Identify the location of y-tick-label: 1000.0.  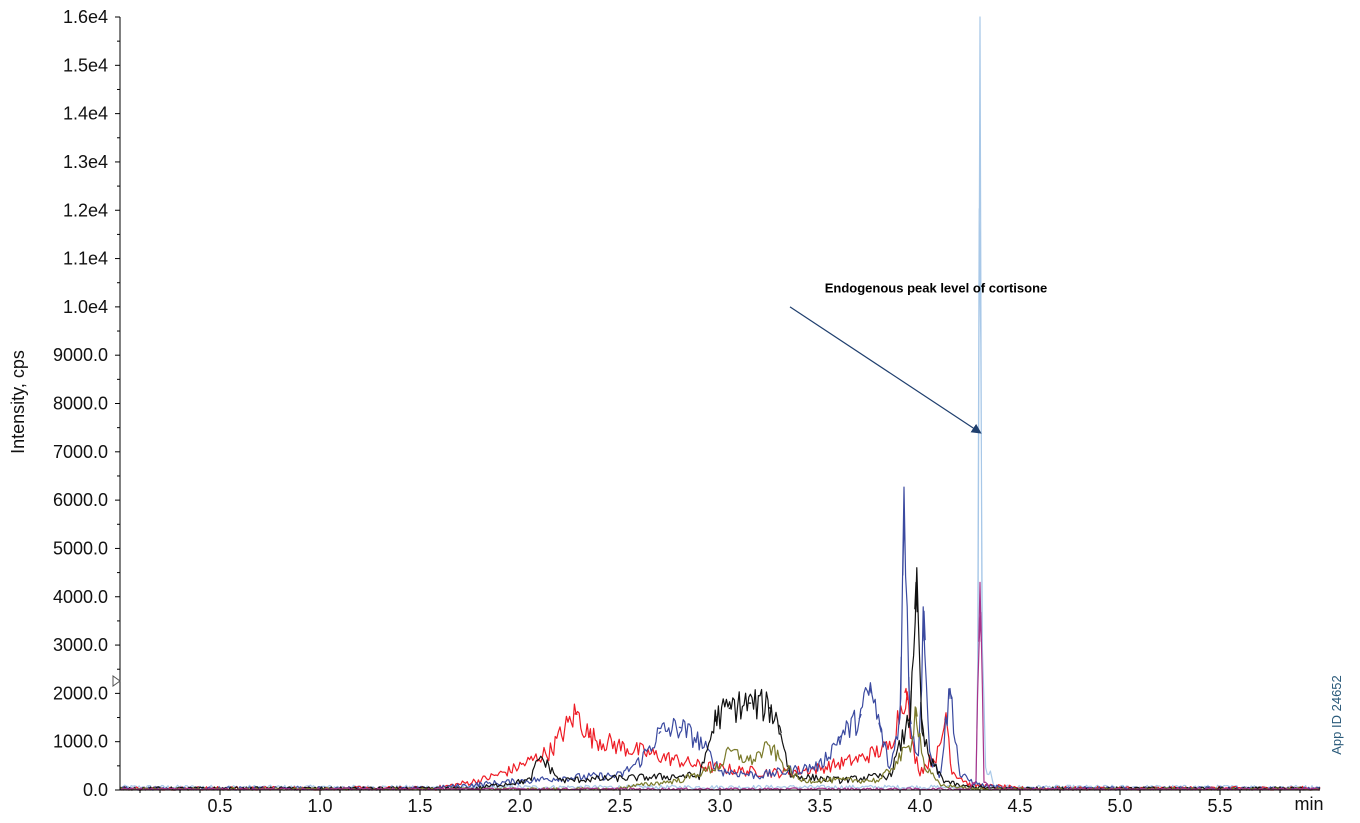
(80, 742).